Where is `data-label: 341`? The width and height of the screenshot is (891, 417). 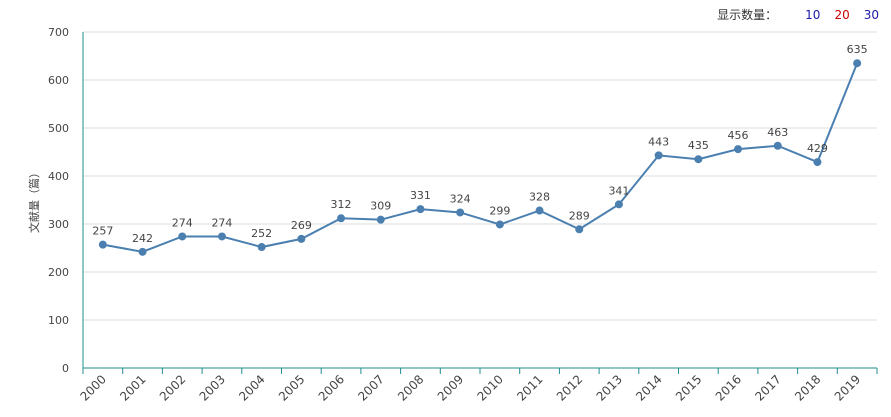 data-label: 341 is located at coordinates (618, 190).